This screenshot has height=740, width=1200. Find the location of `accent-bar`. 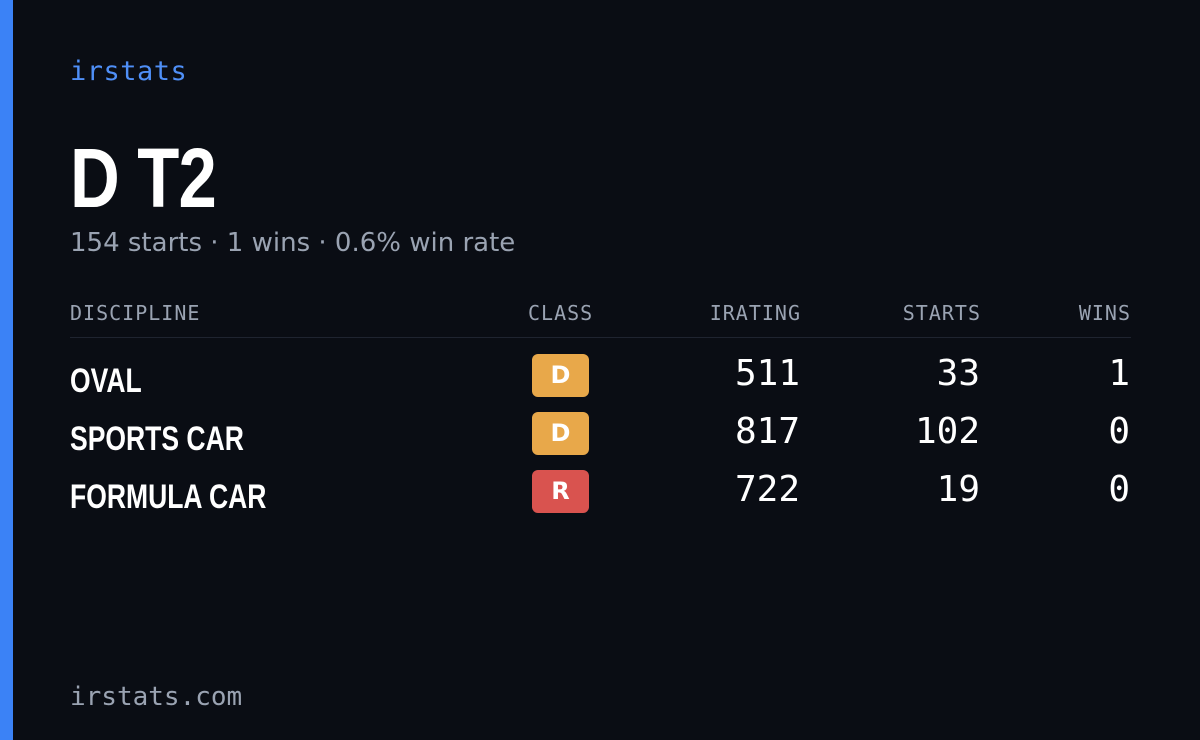

accent-bar is located at coordinates (6, 370).